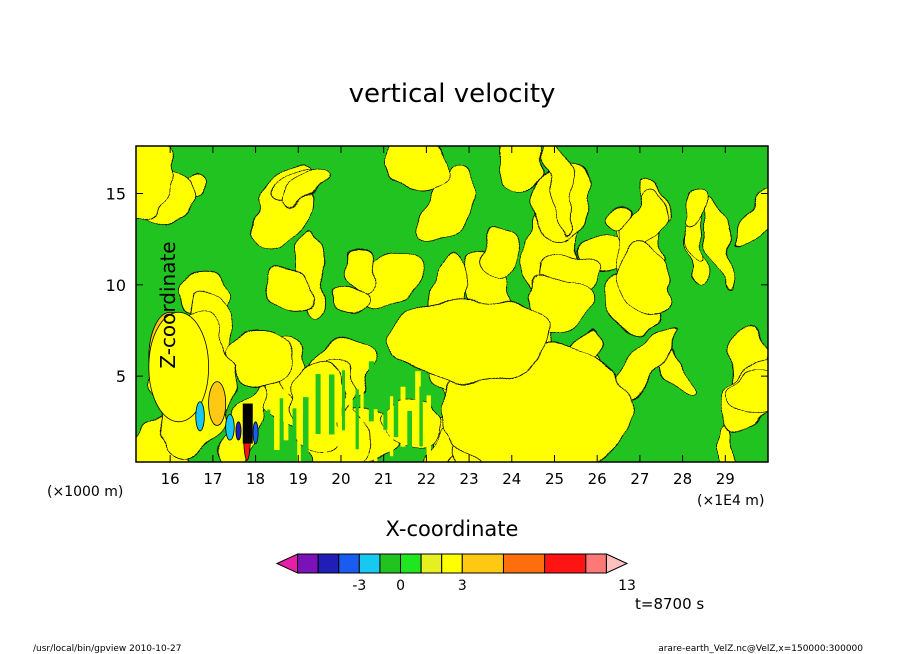 The width and height of the screenshot is (904, 654). I want to click on y-tick-label: 10, so click(116, 285).